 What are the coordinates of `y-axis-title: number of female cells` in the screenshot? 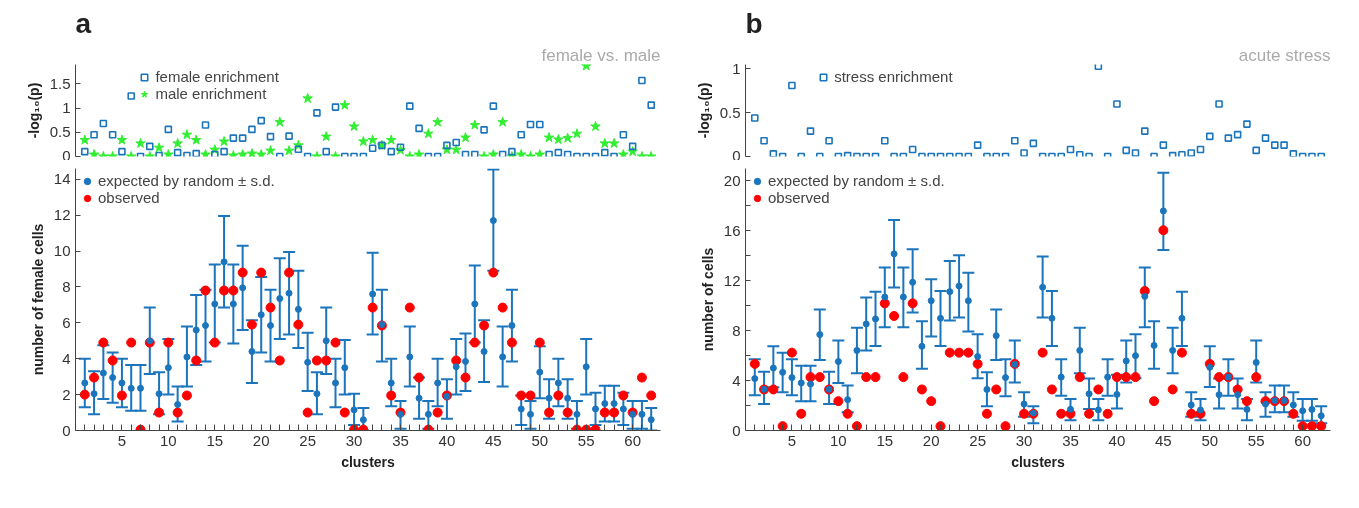 It's located at (37, 299).